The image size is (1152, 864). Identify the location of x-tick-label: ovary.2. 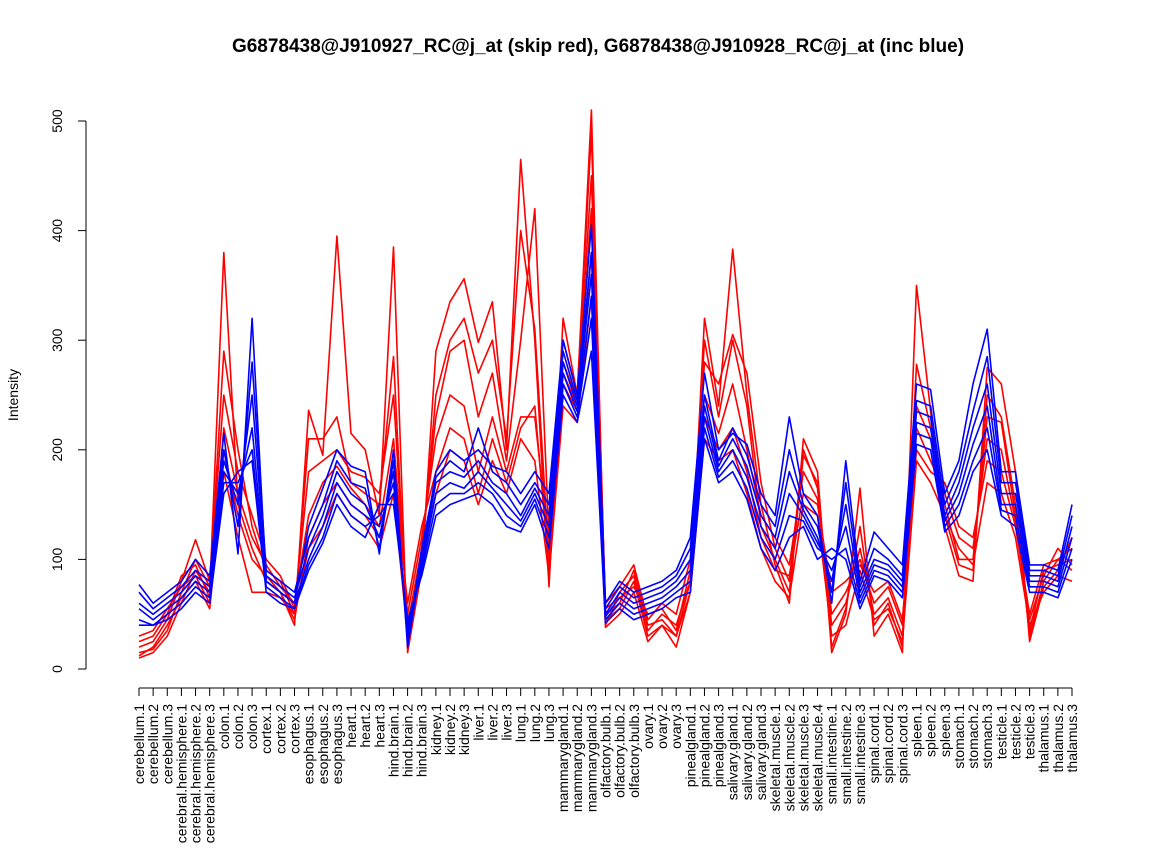
(662, 726).